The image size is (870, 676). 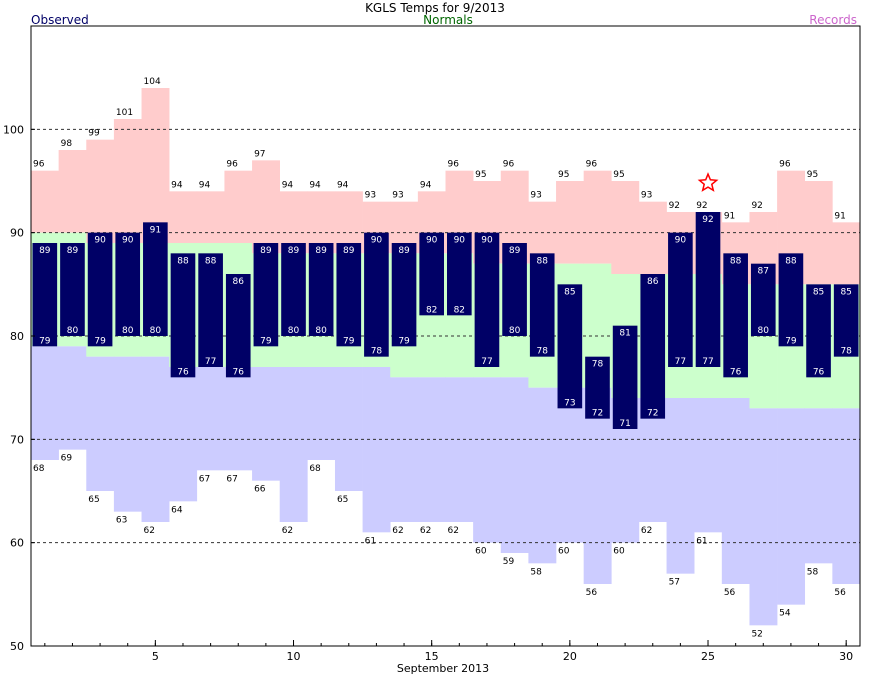 What do you see at coordinates (67, 144) in the screenshot?
I see `record-high-label: 98` at bounding box center [67, 144].